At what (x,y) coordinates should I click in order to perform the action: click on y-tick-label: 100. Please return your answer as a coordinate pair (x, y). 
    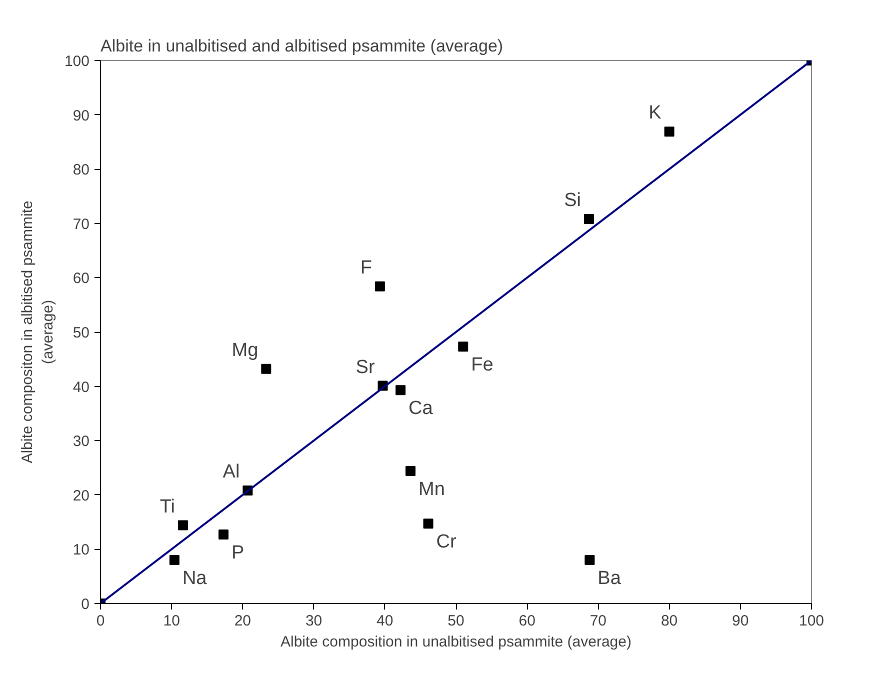
    Looking at the image, I should click on (77, 61).